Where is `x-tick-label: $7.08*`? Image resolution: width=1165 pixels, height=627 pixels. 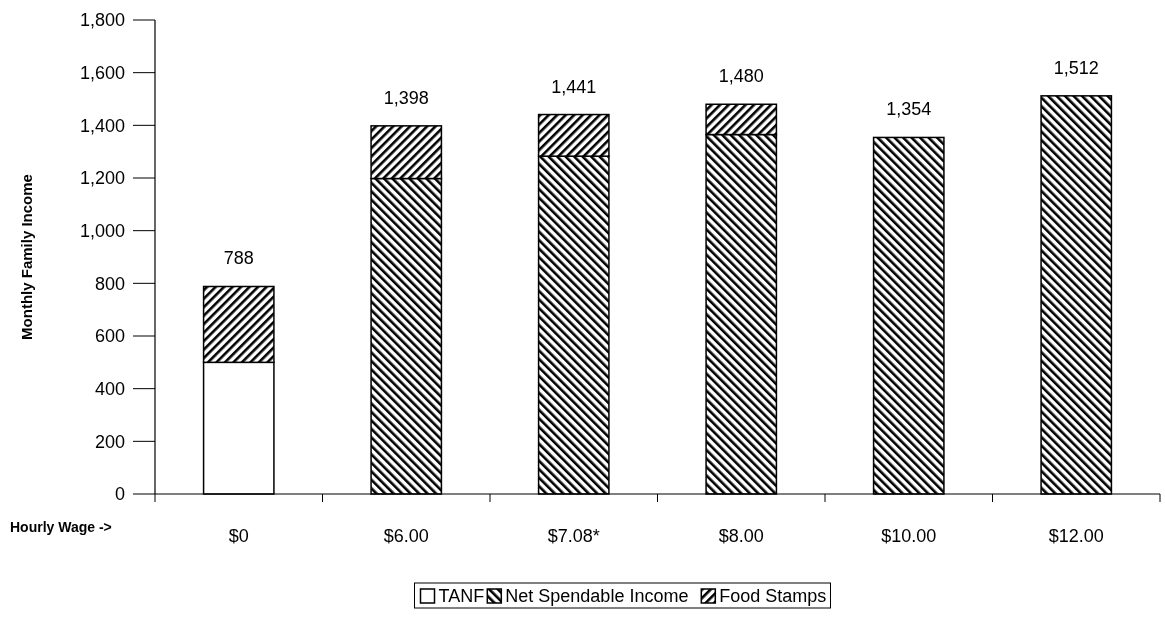 x-tick-label: $7.08* is located at coordinates (573, 536).